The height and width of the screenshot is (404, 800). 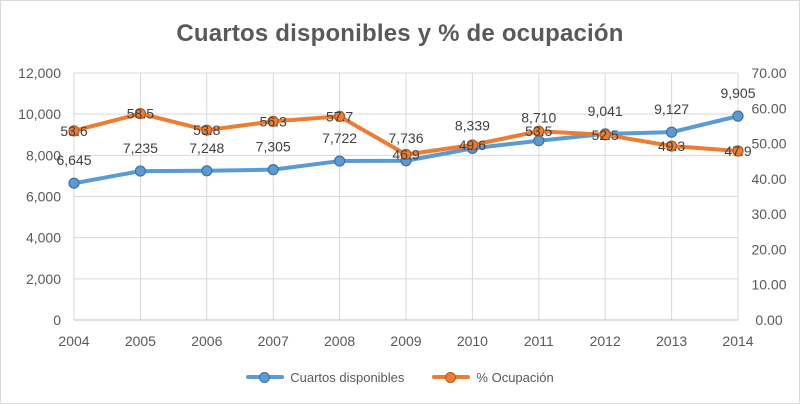 I want to click on x-axis-tick-label: 2007, so click(x=273, y=341).